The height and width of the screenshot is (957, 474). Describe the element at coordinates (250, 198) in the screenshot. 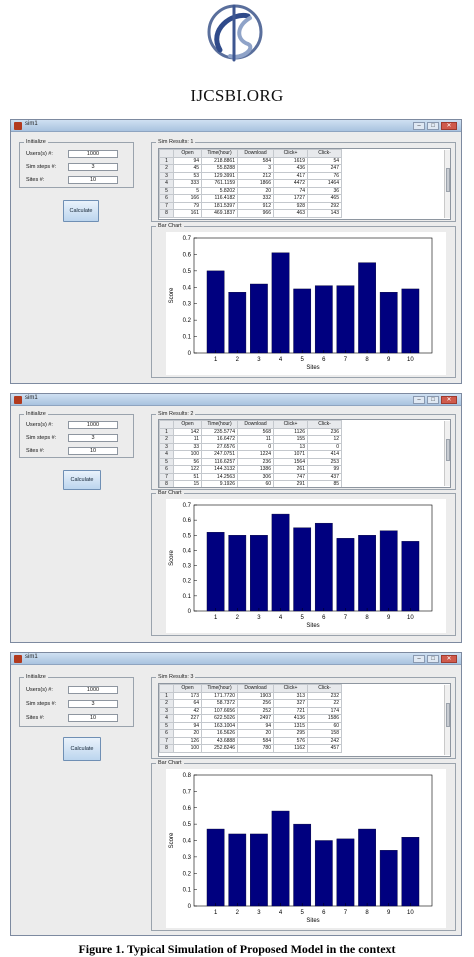

I see `table-row: 6 166 116.4182 332 1727 465` at that location.